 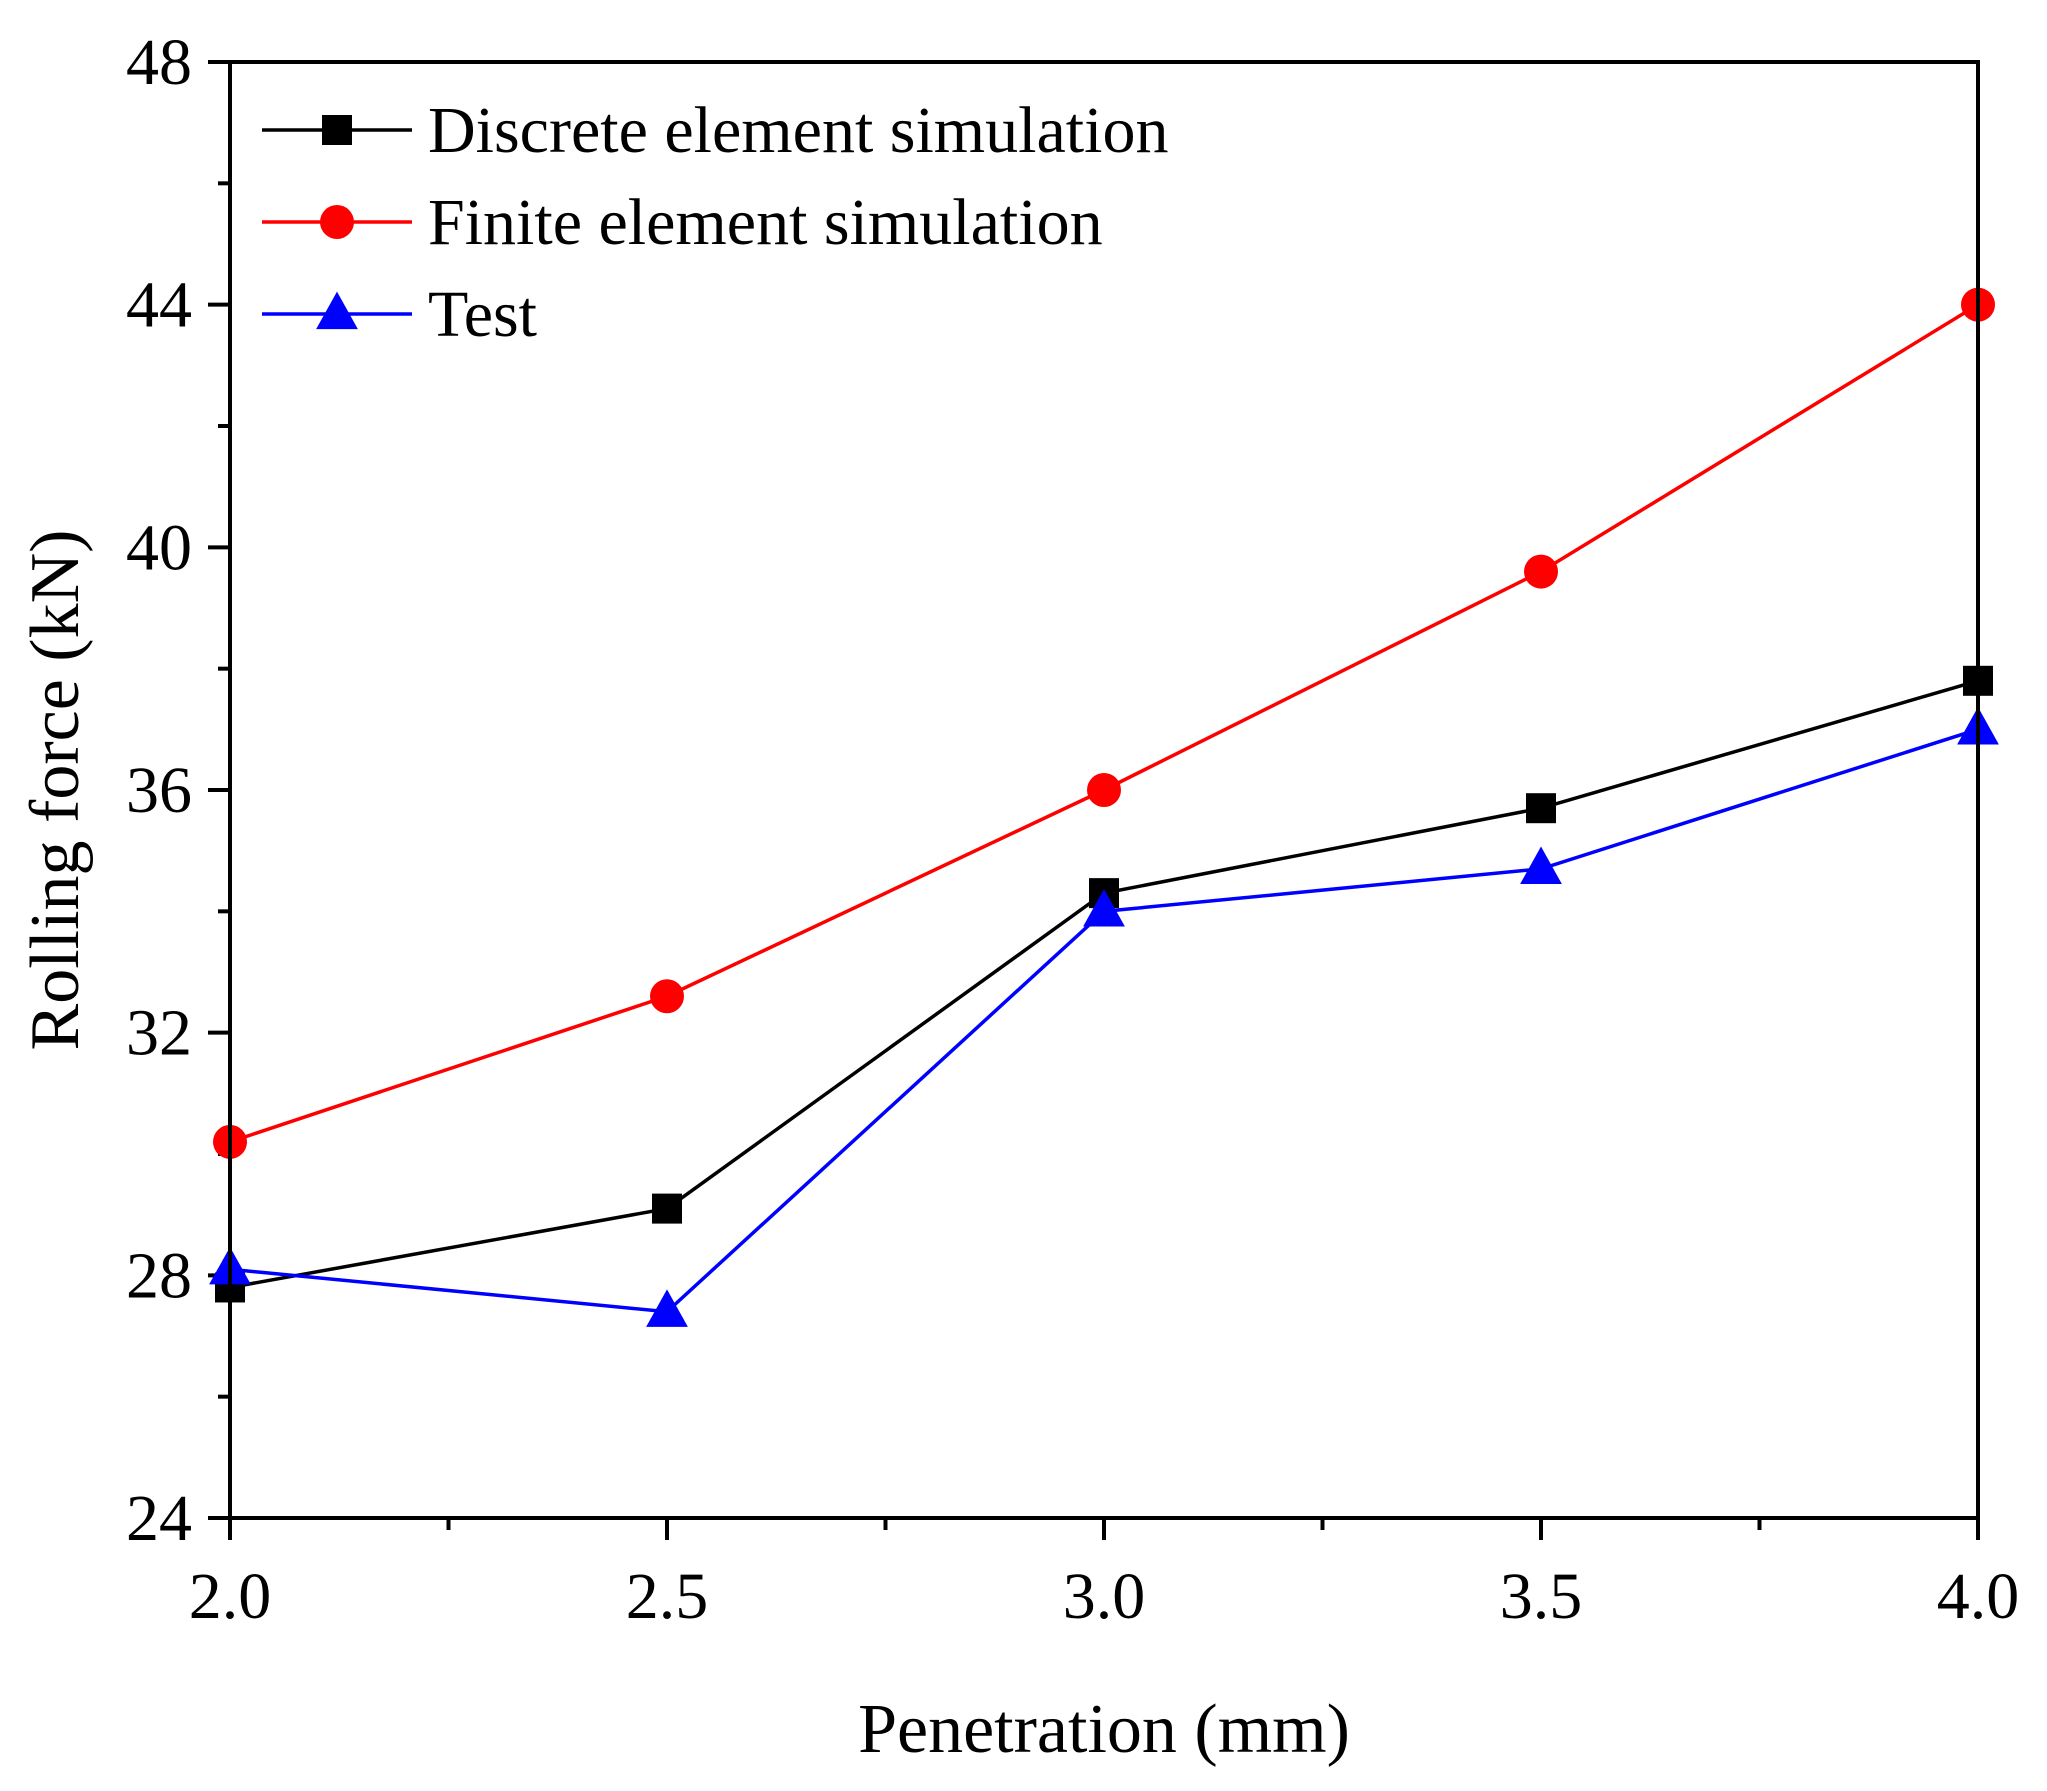 I want to click on x-tick-label: 2.0, so click(x=230, y=1596).